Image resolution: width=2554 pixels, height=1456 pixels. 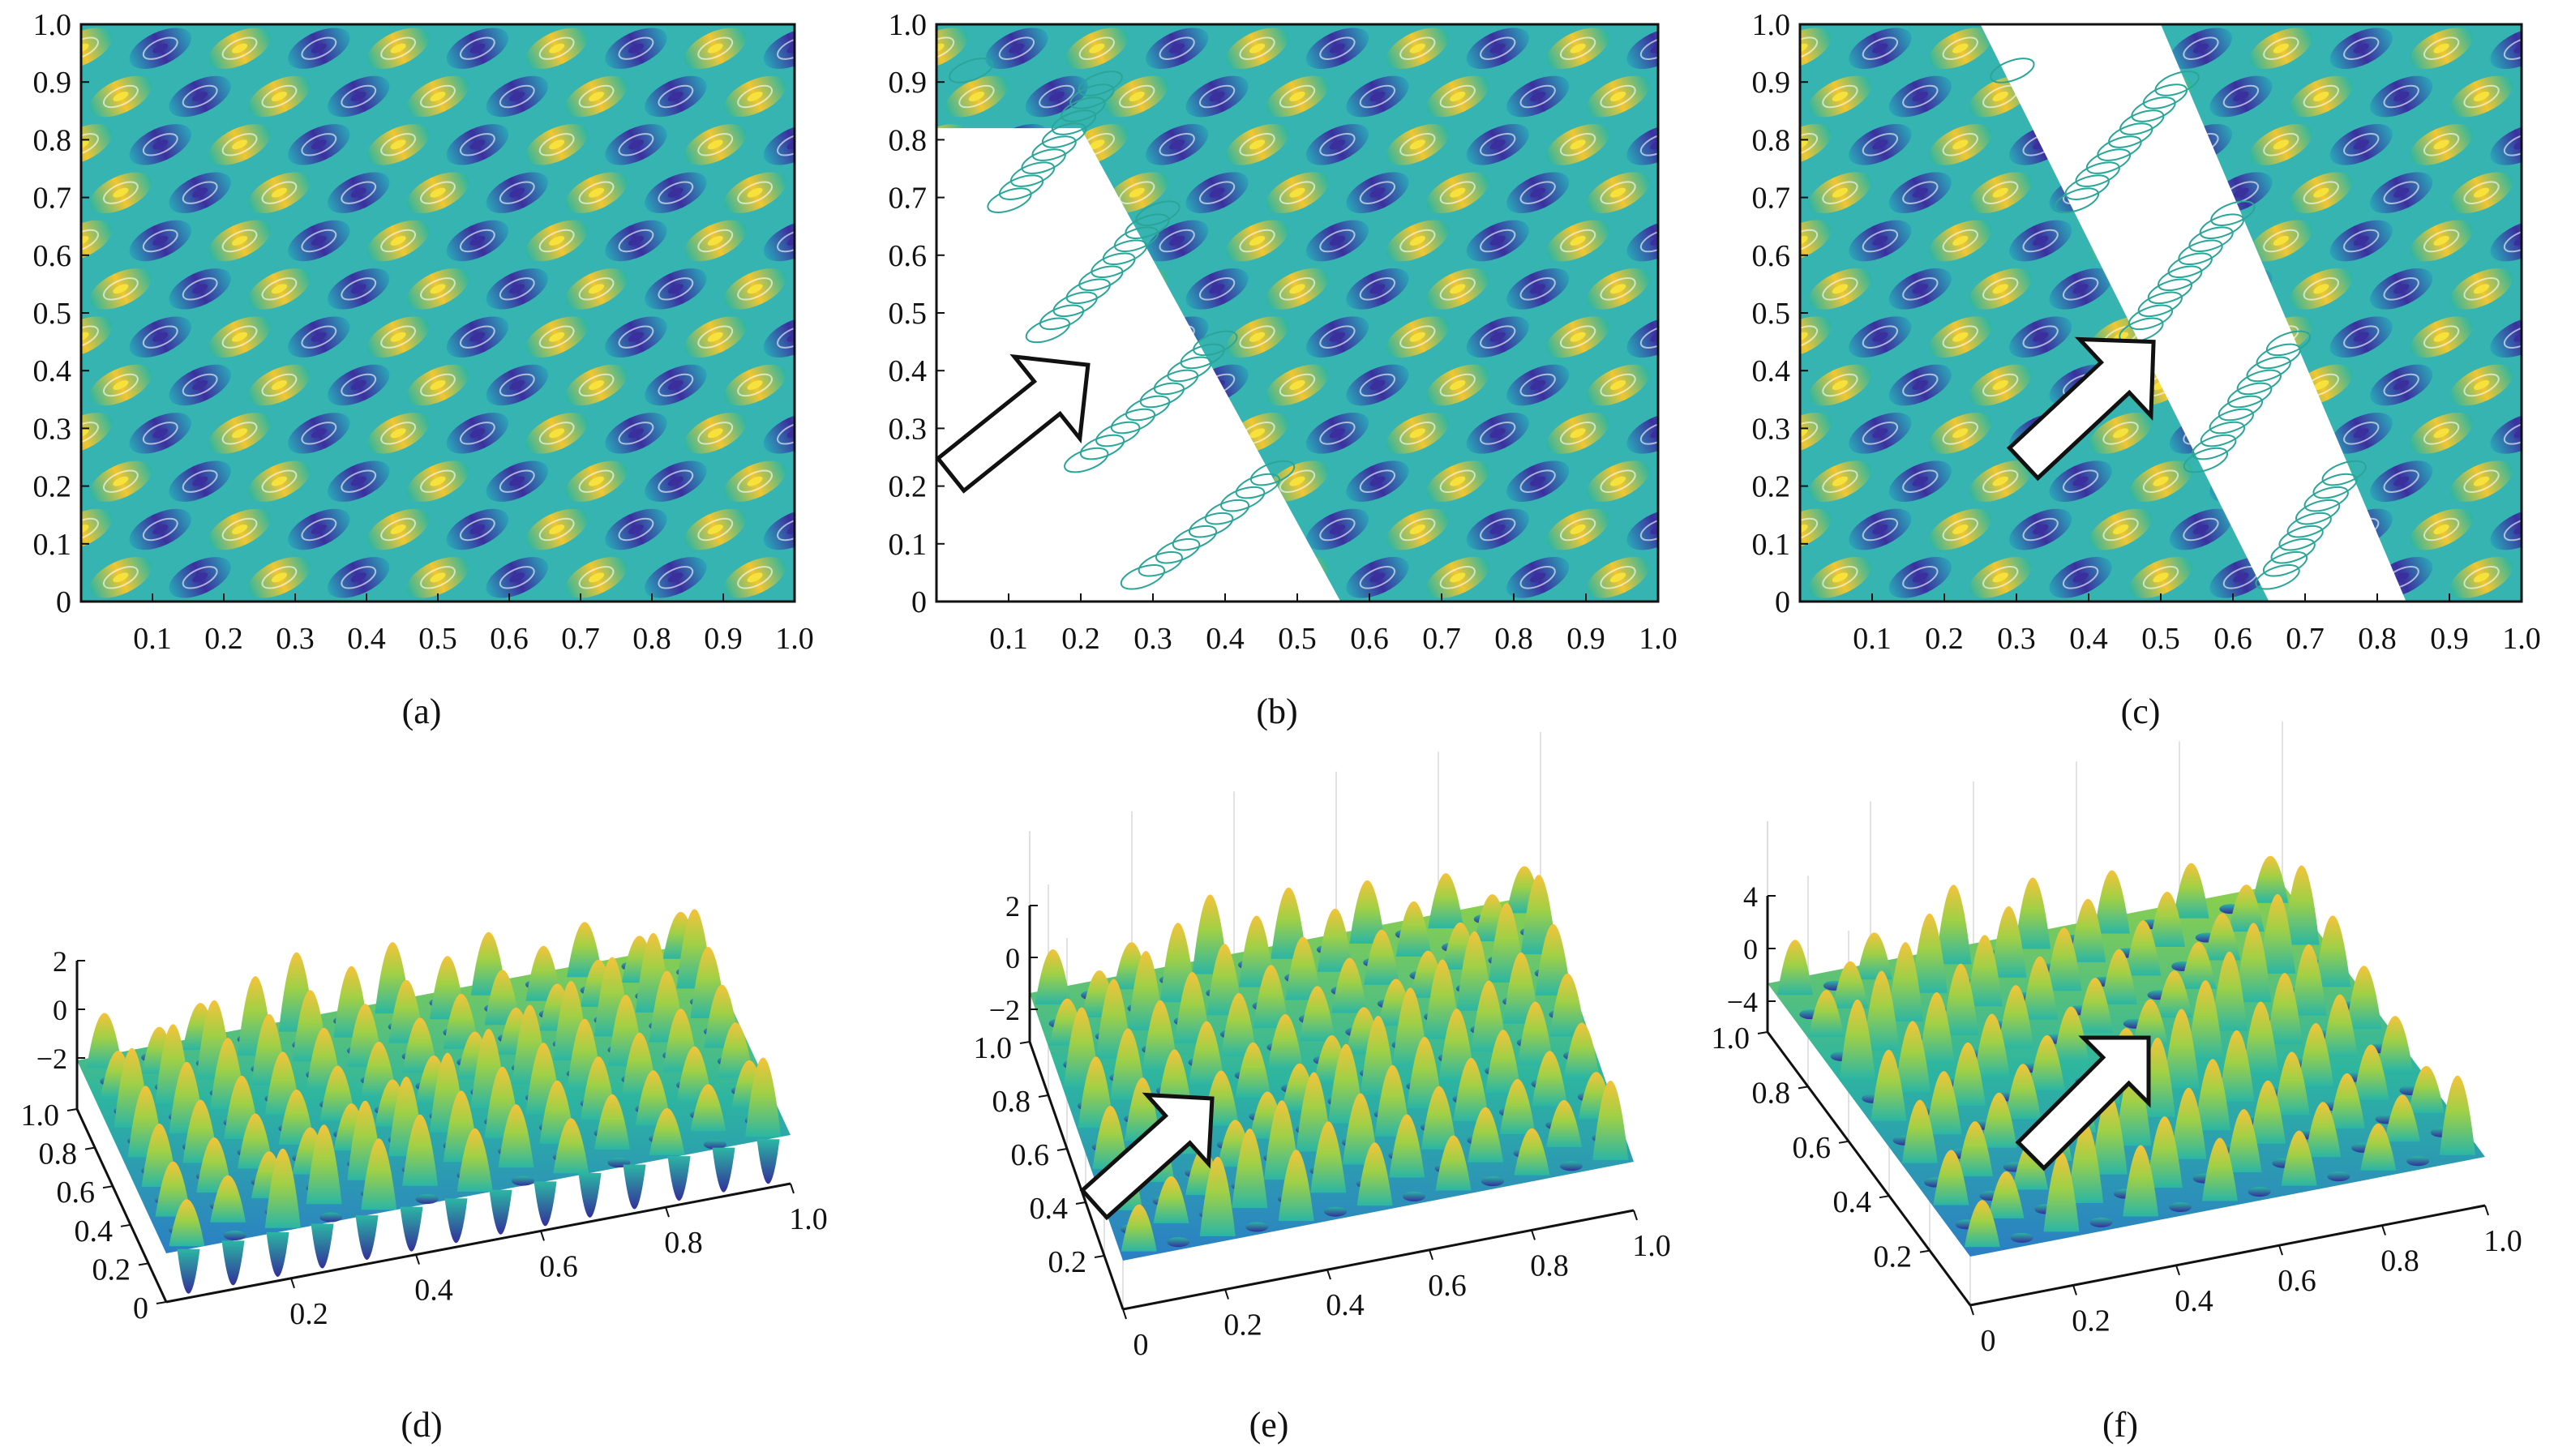 What do you see at coordinates (2280, 1250) in the screenshot?
I see `x-tick-mark` at bounding box center [2280, 1250].